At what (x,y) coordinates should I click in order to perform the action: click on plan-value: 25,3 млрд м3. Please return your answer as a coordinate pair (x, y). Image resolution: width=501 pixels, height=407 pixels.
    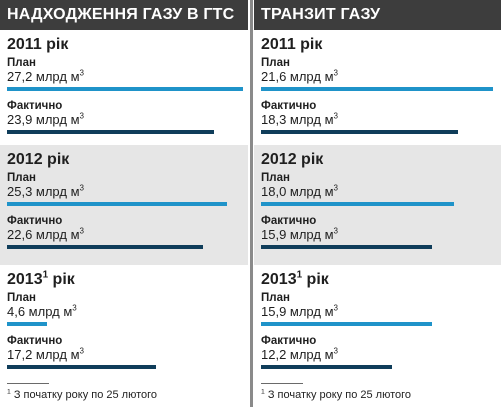
    Looking at the image, I should click on (45, 191).